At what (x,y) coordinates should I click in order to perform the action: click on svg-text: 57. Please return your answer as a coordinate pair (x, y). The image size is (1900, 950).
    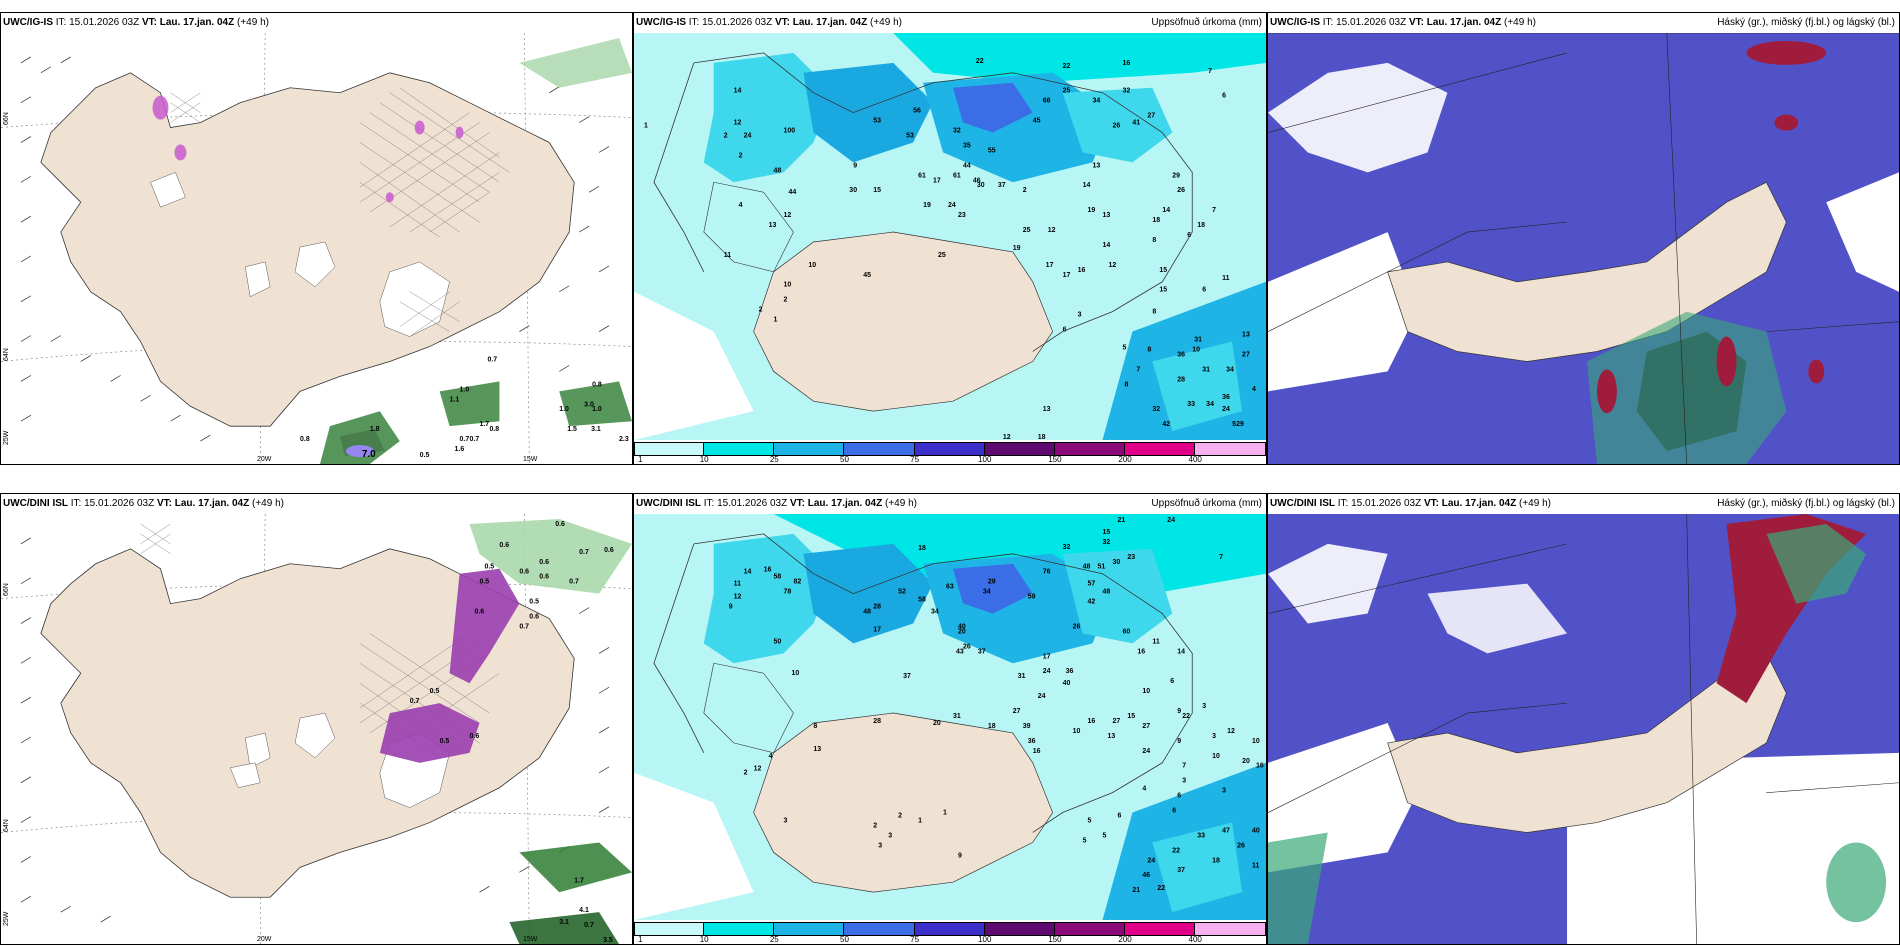
    Looking at the image, I should click on (1092, 584).